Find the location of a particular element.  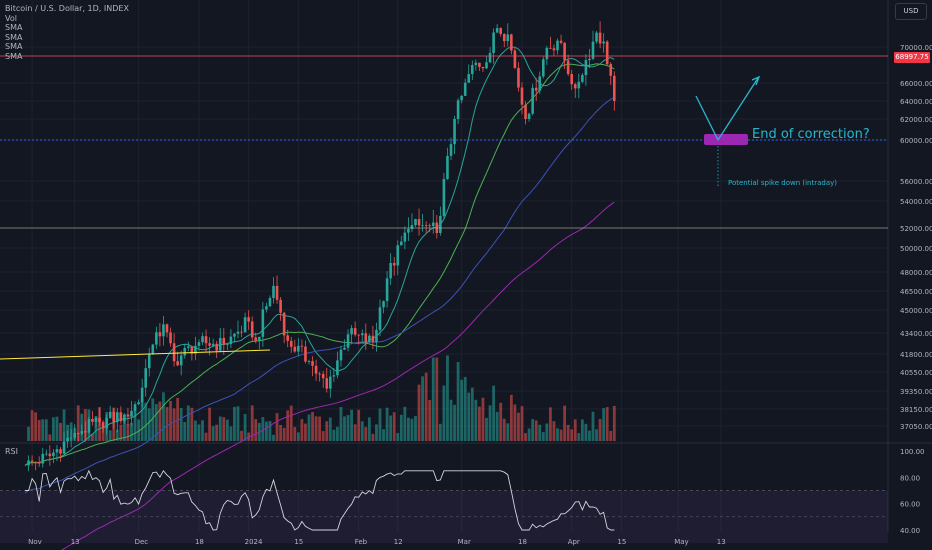

yellow-trend-line is located at coordinates (135, 354).